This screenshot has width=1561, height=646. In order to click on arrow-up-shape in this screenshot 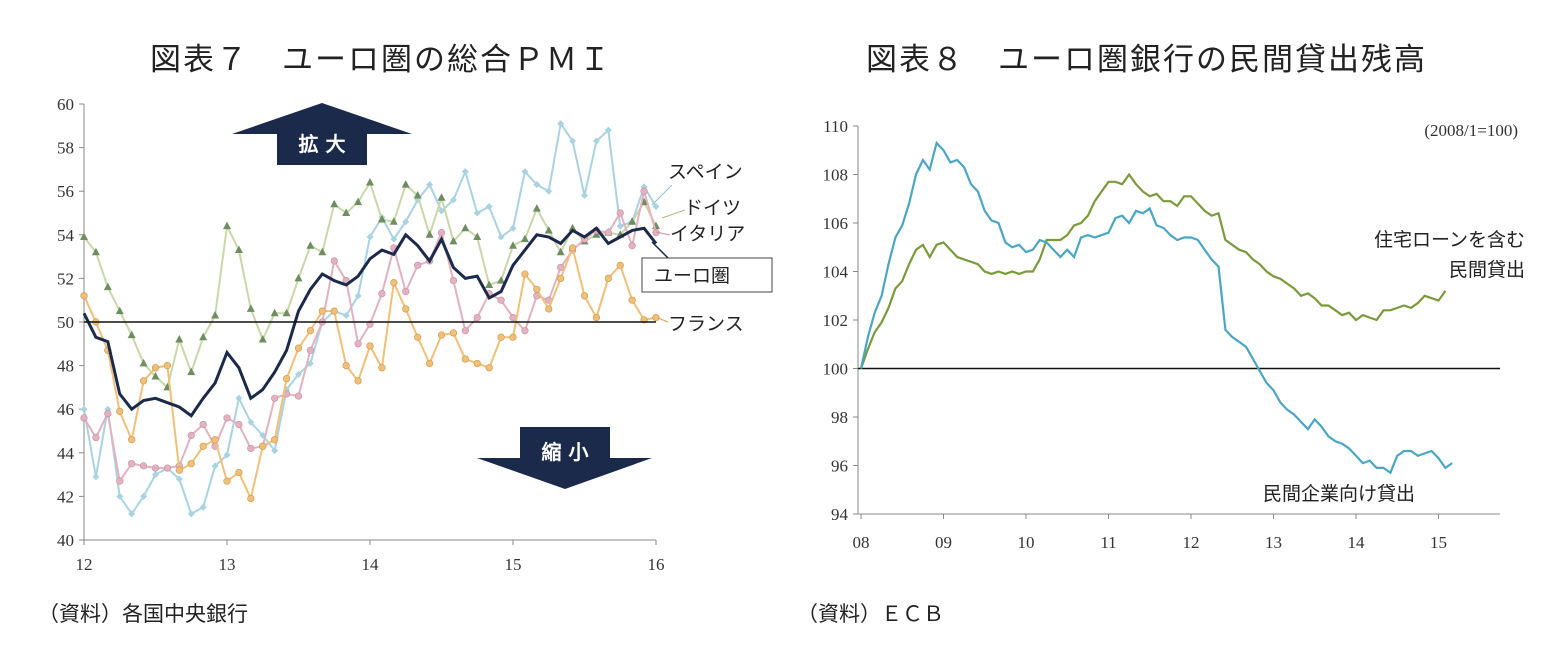, I will do `click(322, 134)`.